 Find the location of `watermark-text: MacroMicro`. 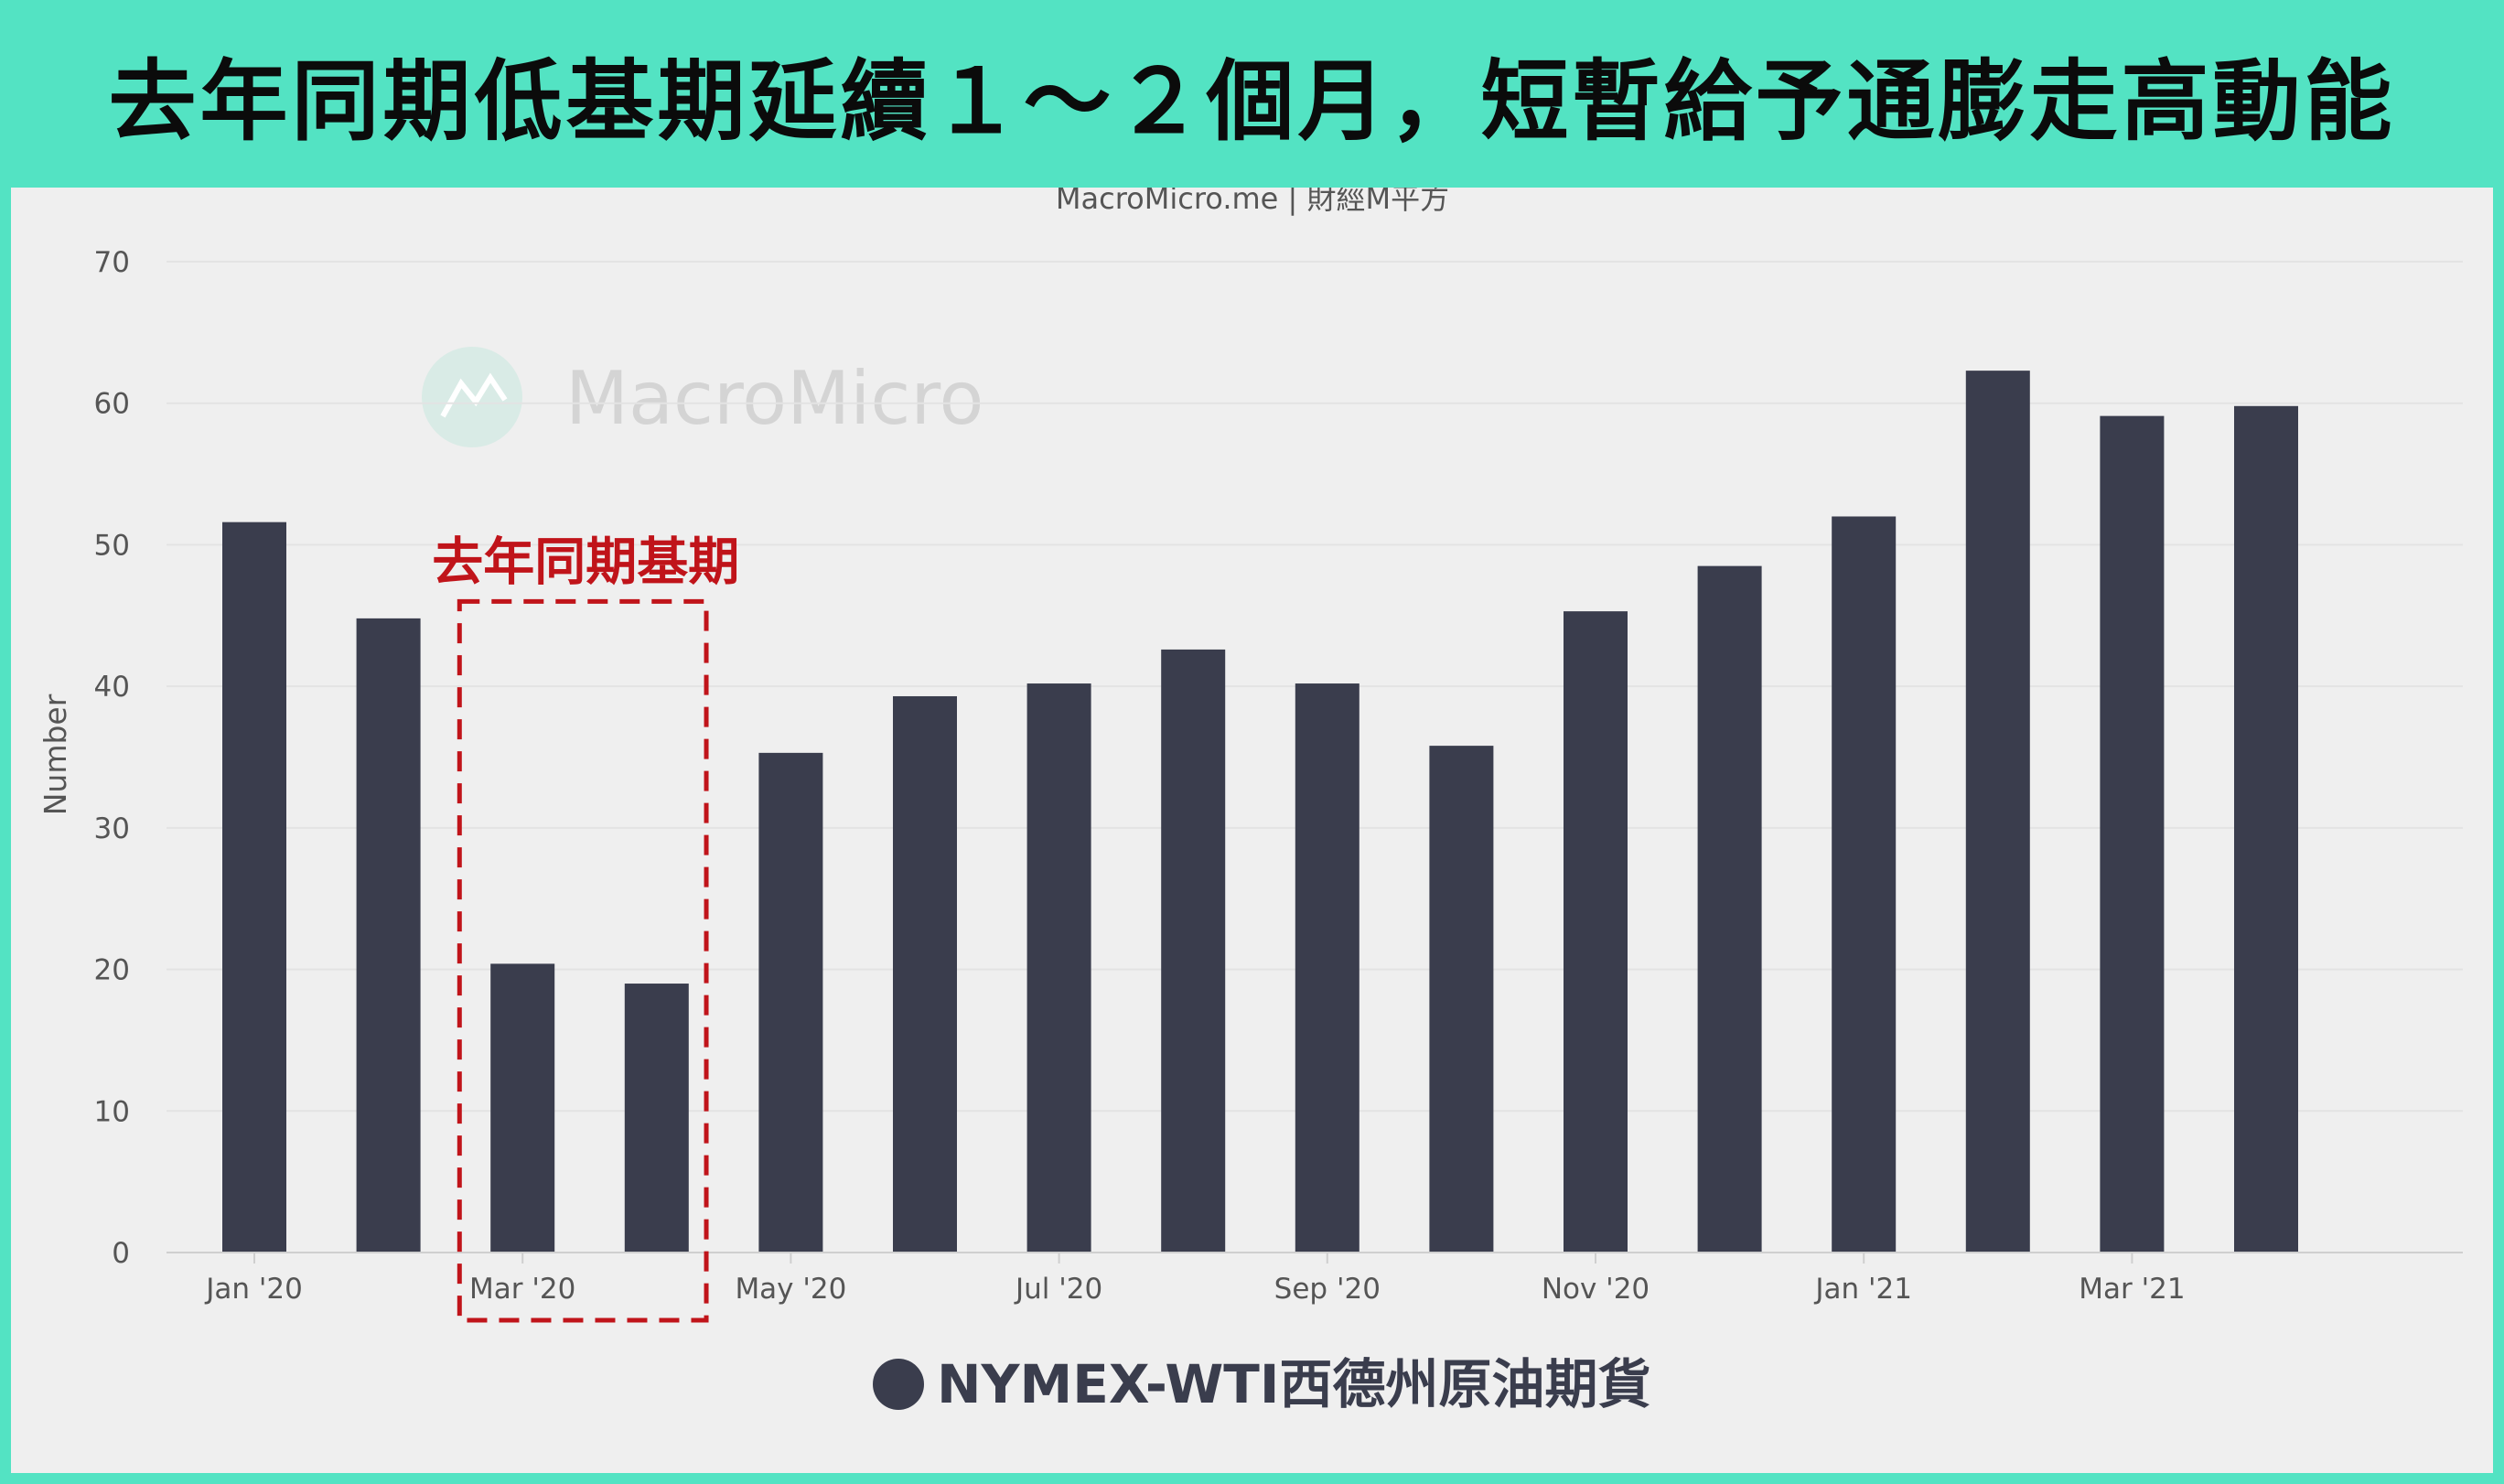

watermark-text: MacroMicro is located at coordinates (774, 398).